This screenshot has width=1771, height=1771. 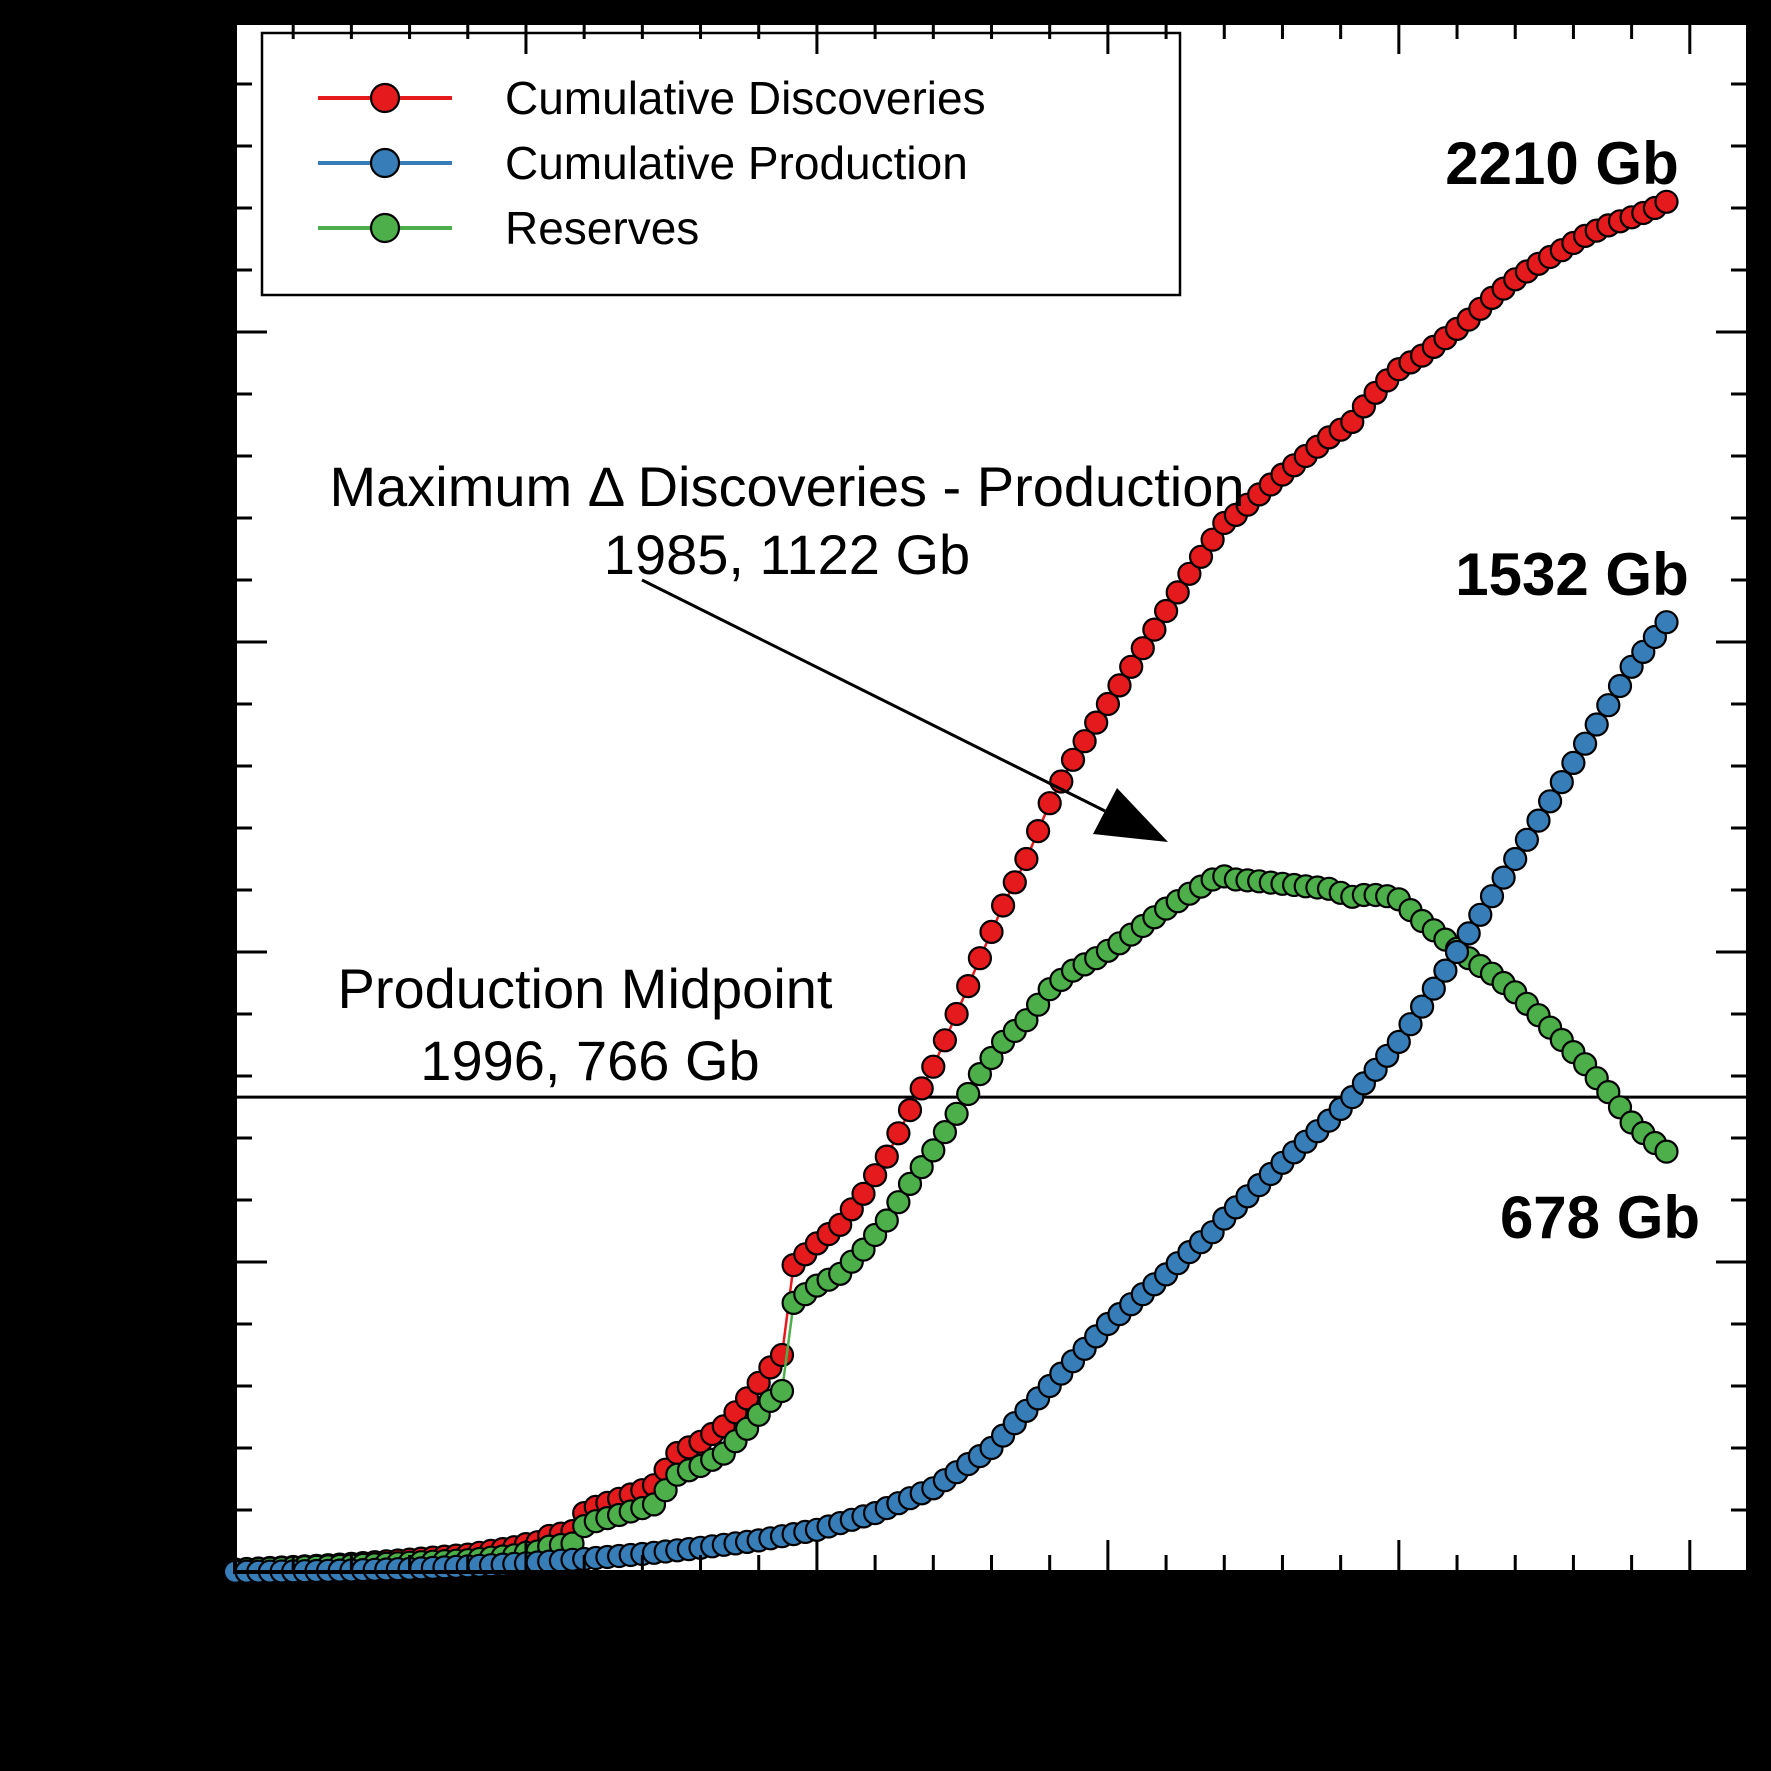 I want to click on legend-label: Reserves, so click(x=602, y=228).